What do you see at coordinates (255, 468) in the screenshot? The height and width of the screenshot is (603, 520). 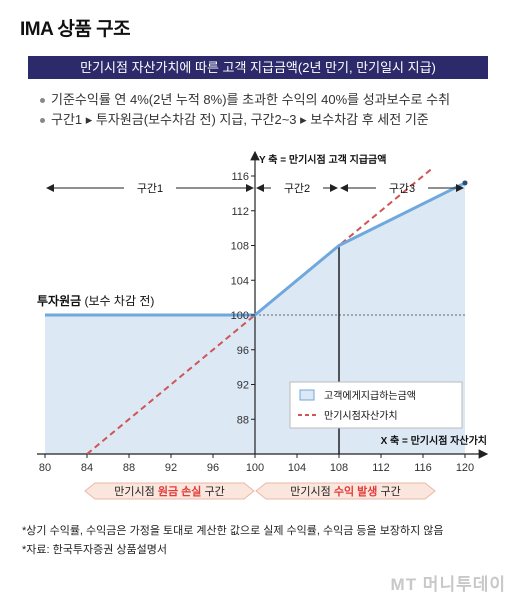 I see `x-tick-label: 100` at bounding box center [255, 468].